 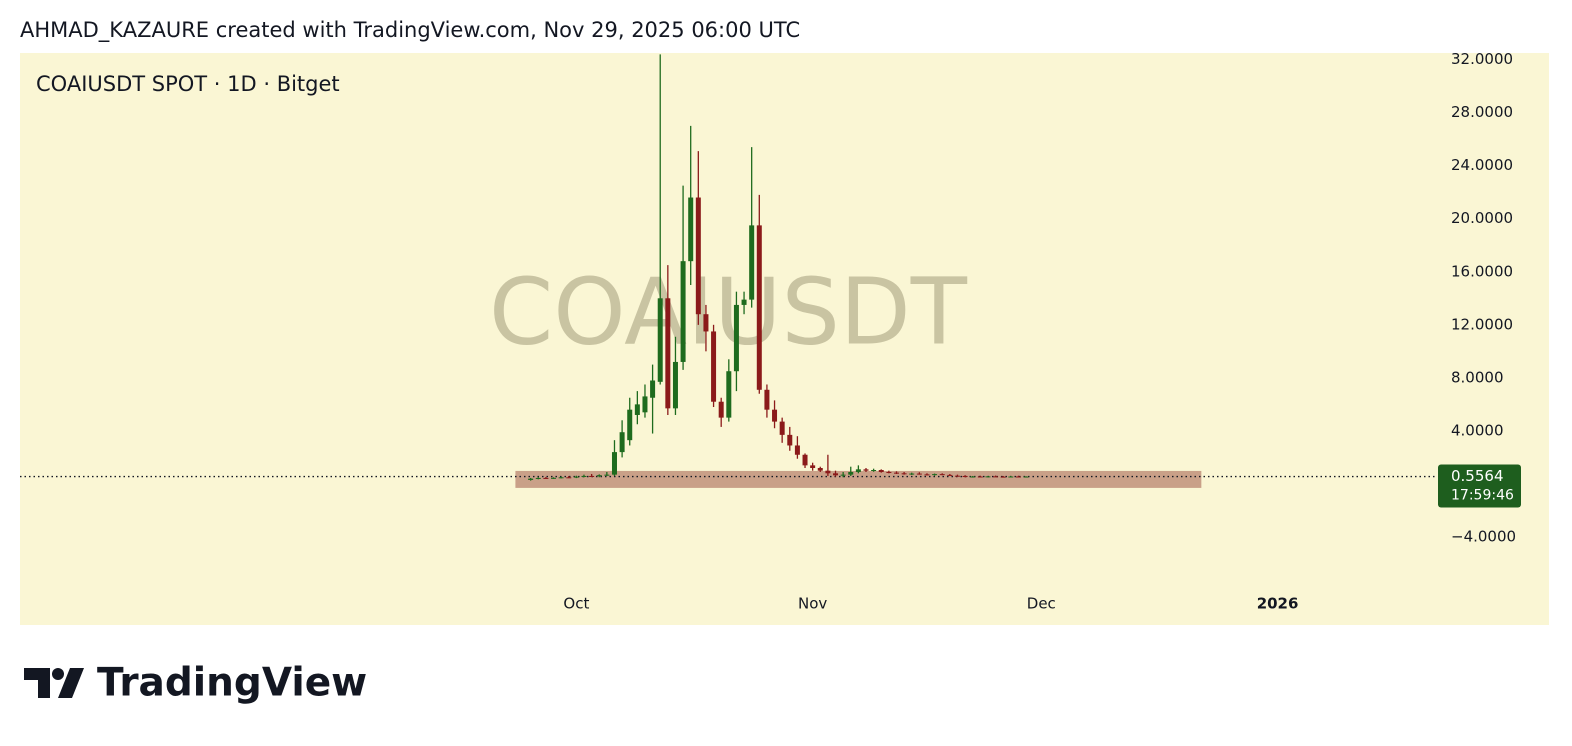 What do you see at coordinates (1278, 604) in the screenshot?
I see `x-tick-label: 2026` at bounding box center [1278, 604].